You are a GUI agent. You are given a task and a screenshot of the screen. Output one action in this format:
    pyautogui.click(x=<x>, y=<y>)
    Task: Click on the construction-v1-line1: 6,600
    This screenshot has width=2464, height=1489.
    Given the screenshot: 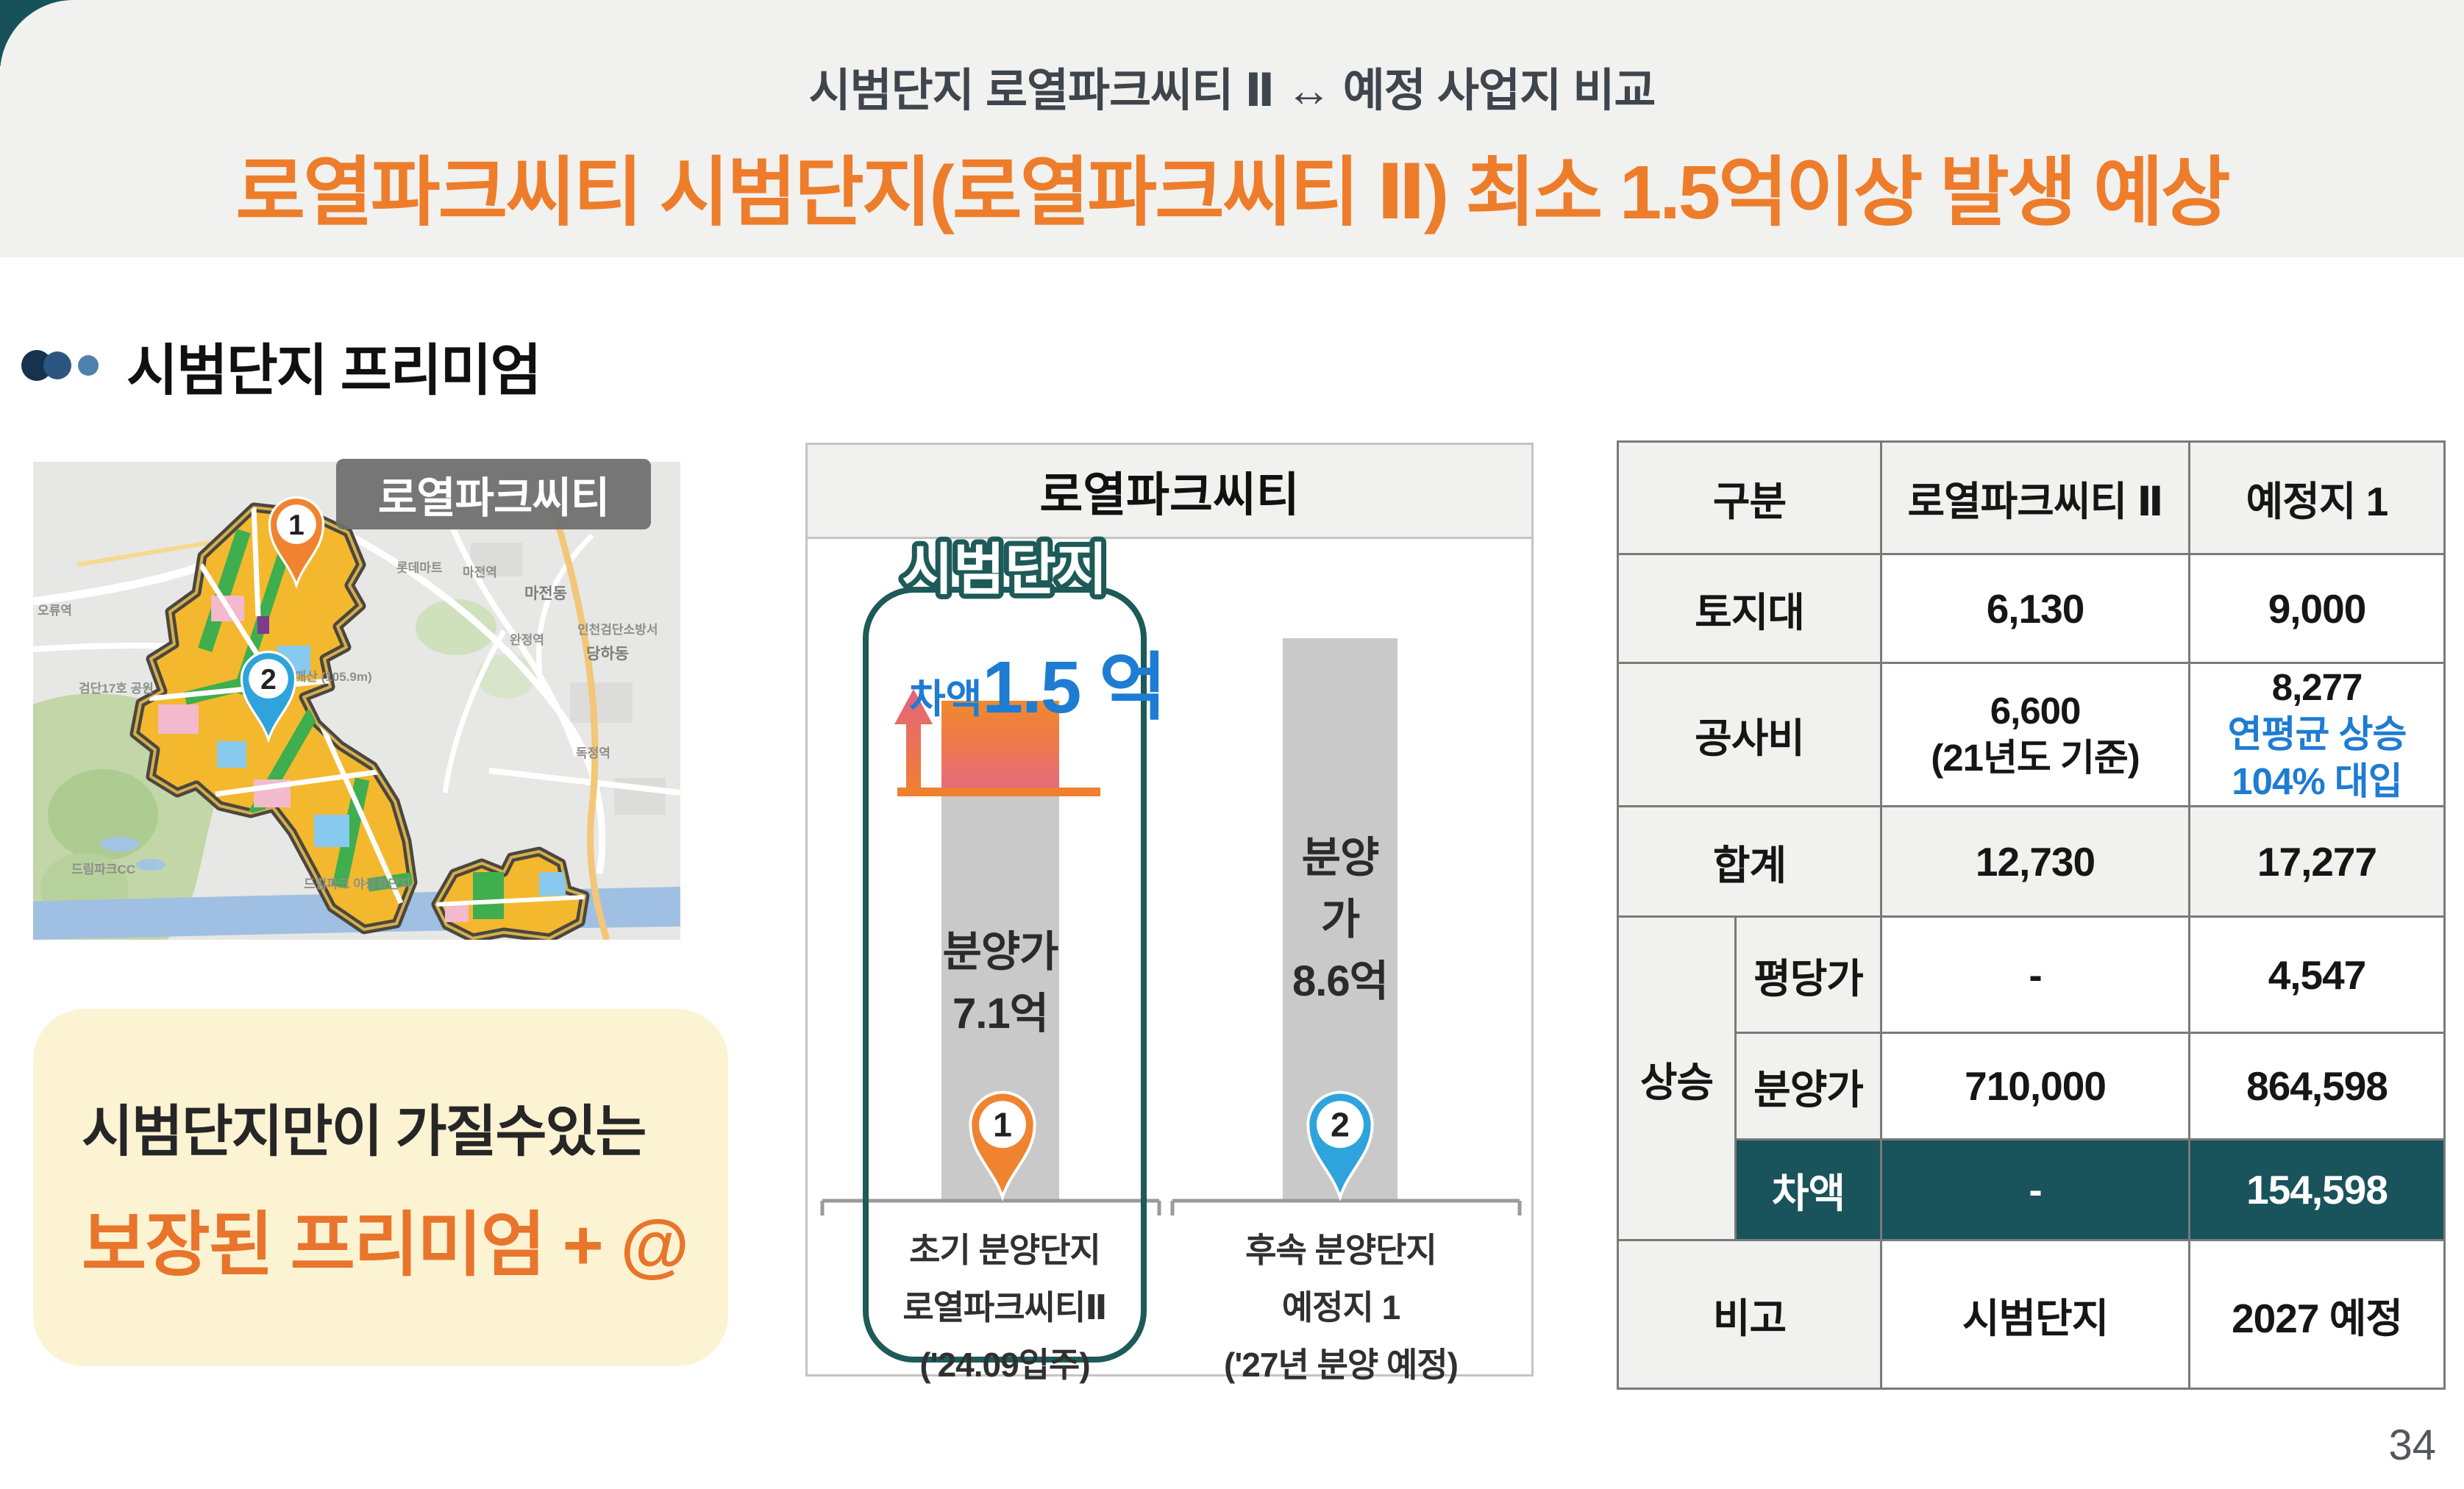 What is the action you would take?
    pyautogui.click(x=2036, y=711)
    